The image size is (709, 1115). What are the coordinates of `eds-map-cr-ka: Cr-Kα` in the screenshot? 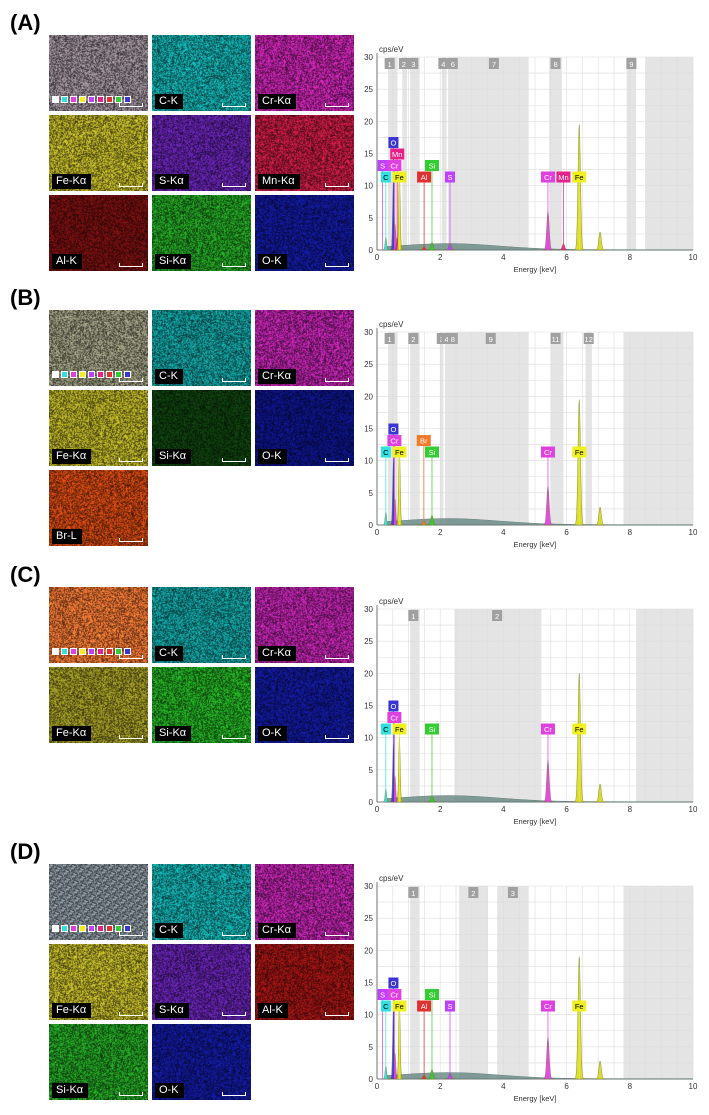 It's located at (304, 73).